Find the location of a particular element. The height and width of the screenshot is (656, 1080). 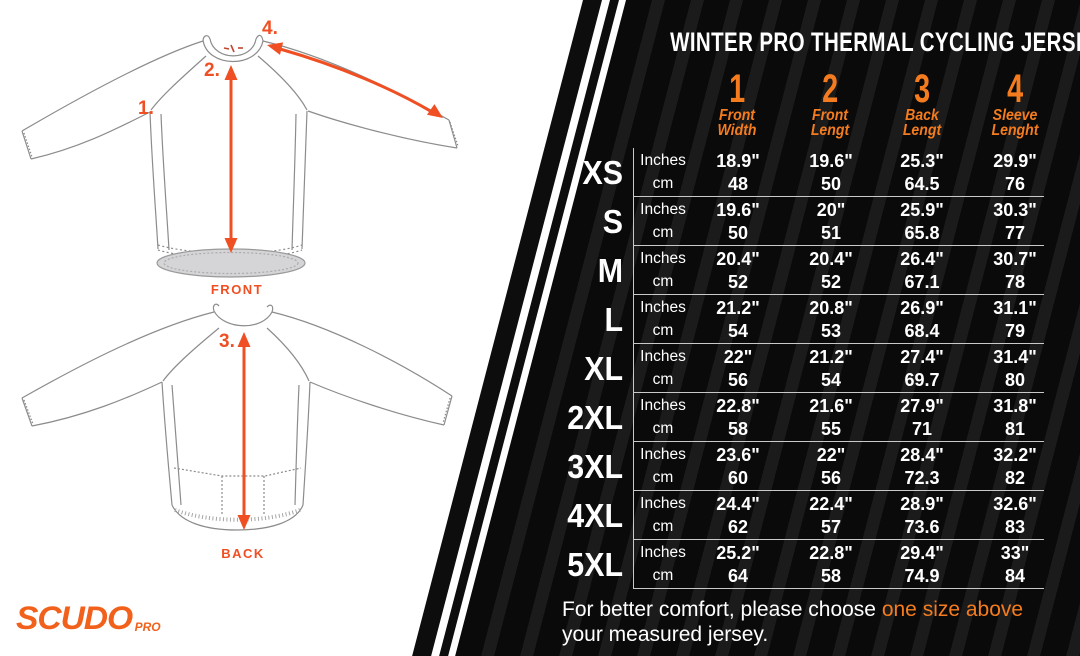

value-cm: 60 is located at coordinates (738, 478).